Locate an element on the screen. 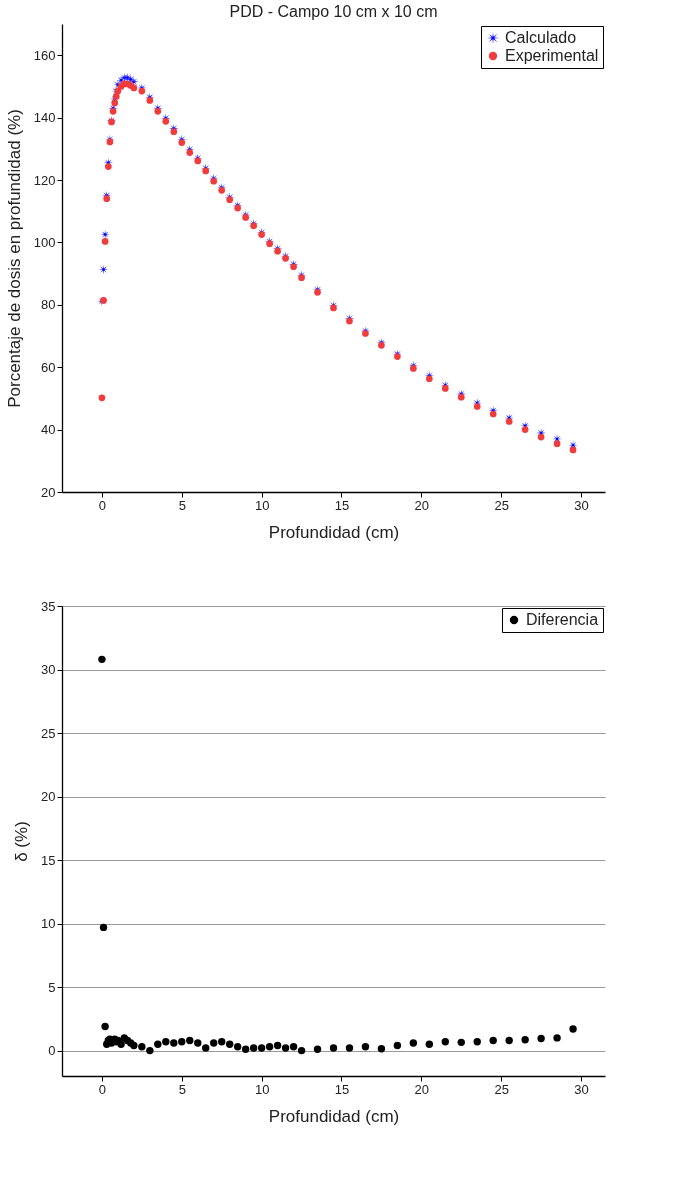 The width and height of the screenshot is (694, 1194). y-tick-label: 140 is located at coordinates (44, 118).